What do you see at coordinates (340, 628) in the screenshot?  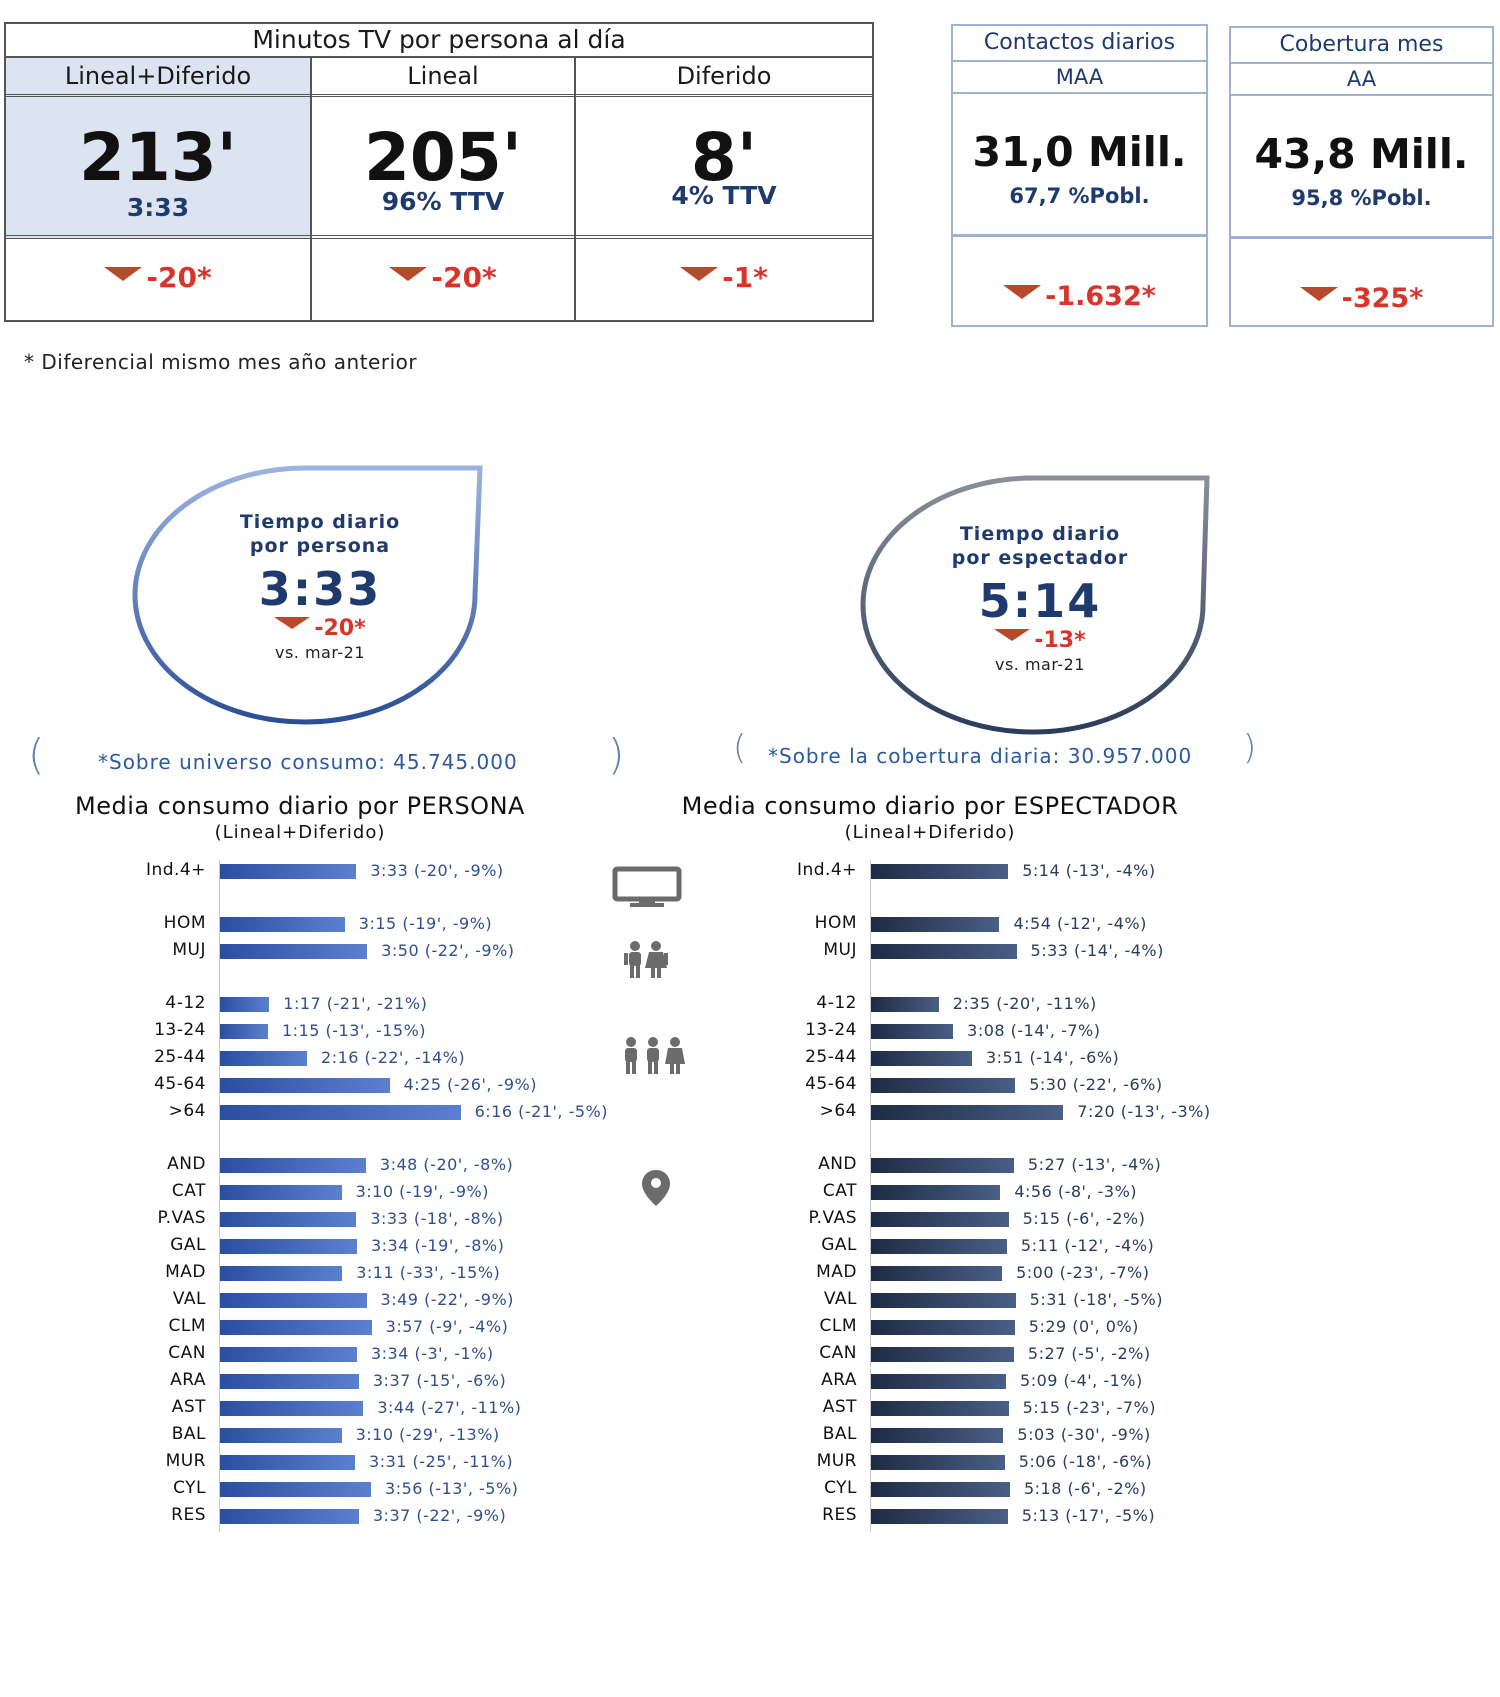 I see `bubble-delta: -20*` at bounding box center [340, 628].